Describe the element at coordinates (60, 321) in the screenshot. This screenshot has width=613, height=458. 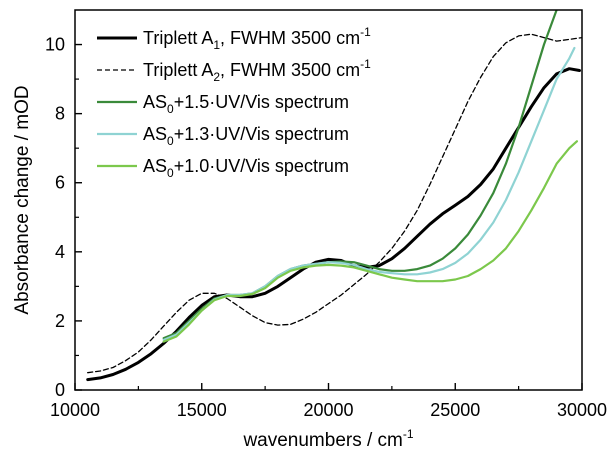
I see `y-tick-label: 2` at that location.